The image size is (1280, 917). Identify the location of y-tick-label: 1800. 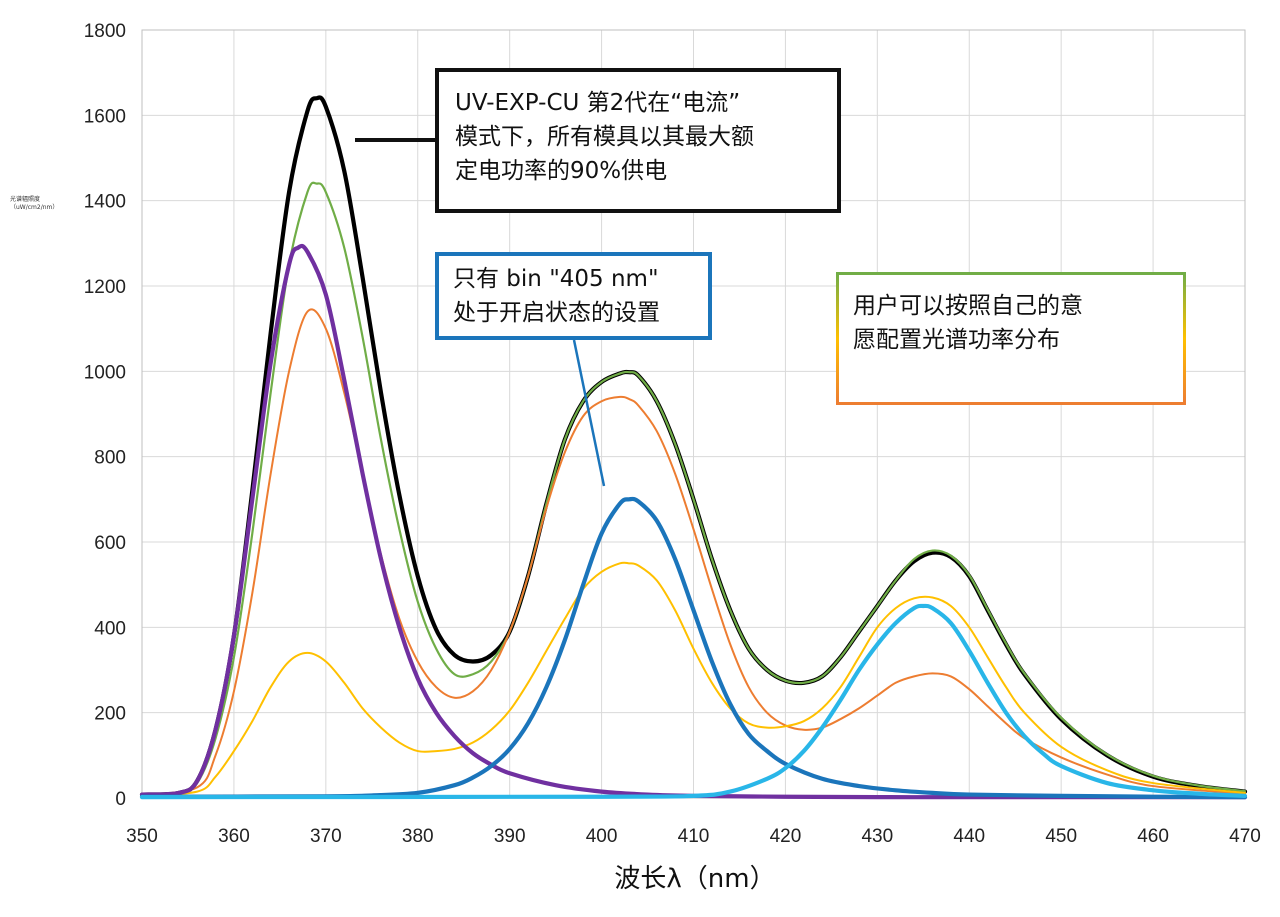
(105, 31).